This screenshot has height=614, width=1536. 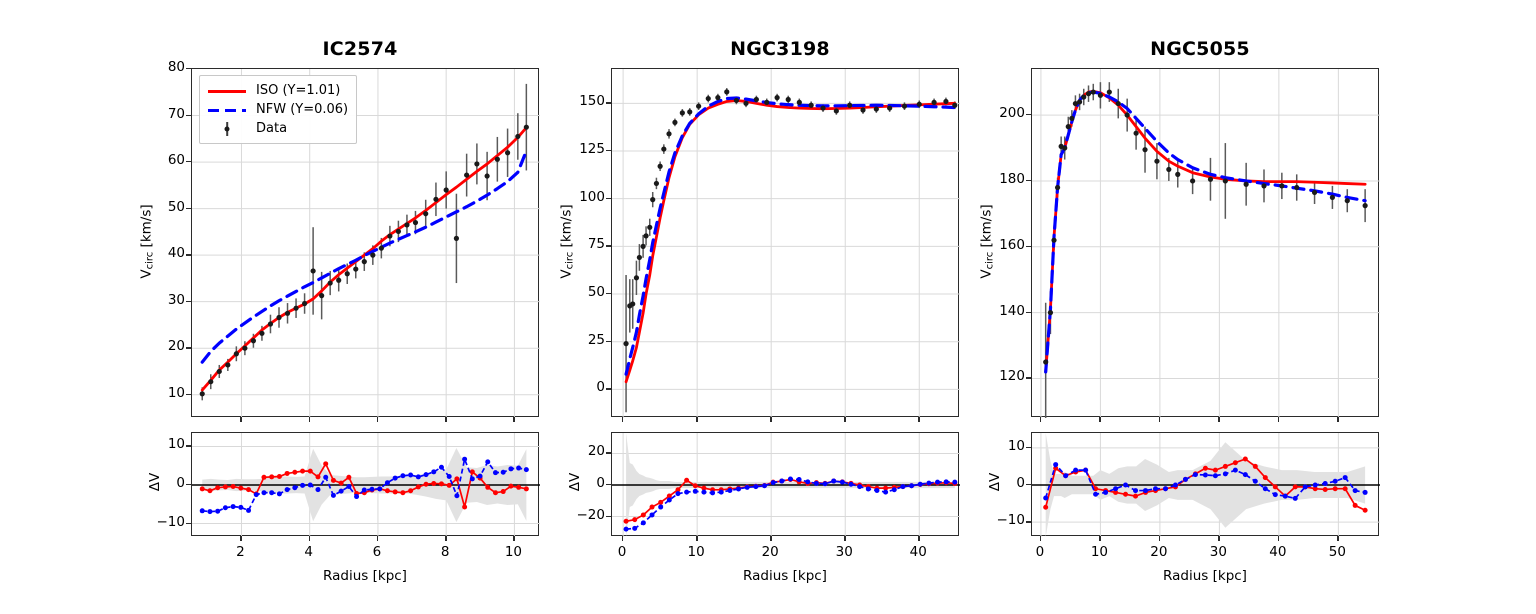 What do you see at coordinates (1200, 49) in the screenshot?
I see `panel-title: NGC5055` at bounding box center [1200, 49].